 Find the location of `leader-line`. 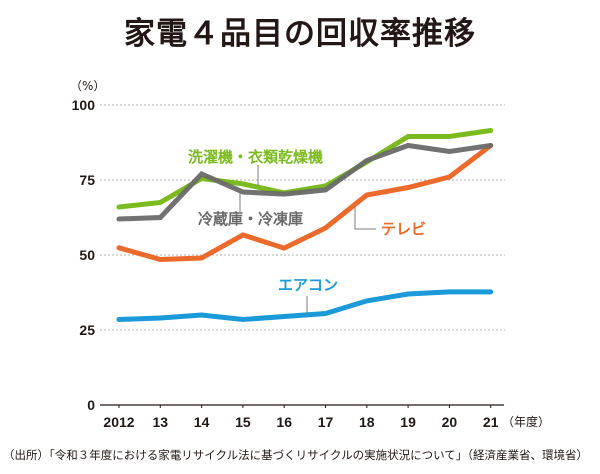

leader-line is located at coordinates (365, 218).